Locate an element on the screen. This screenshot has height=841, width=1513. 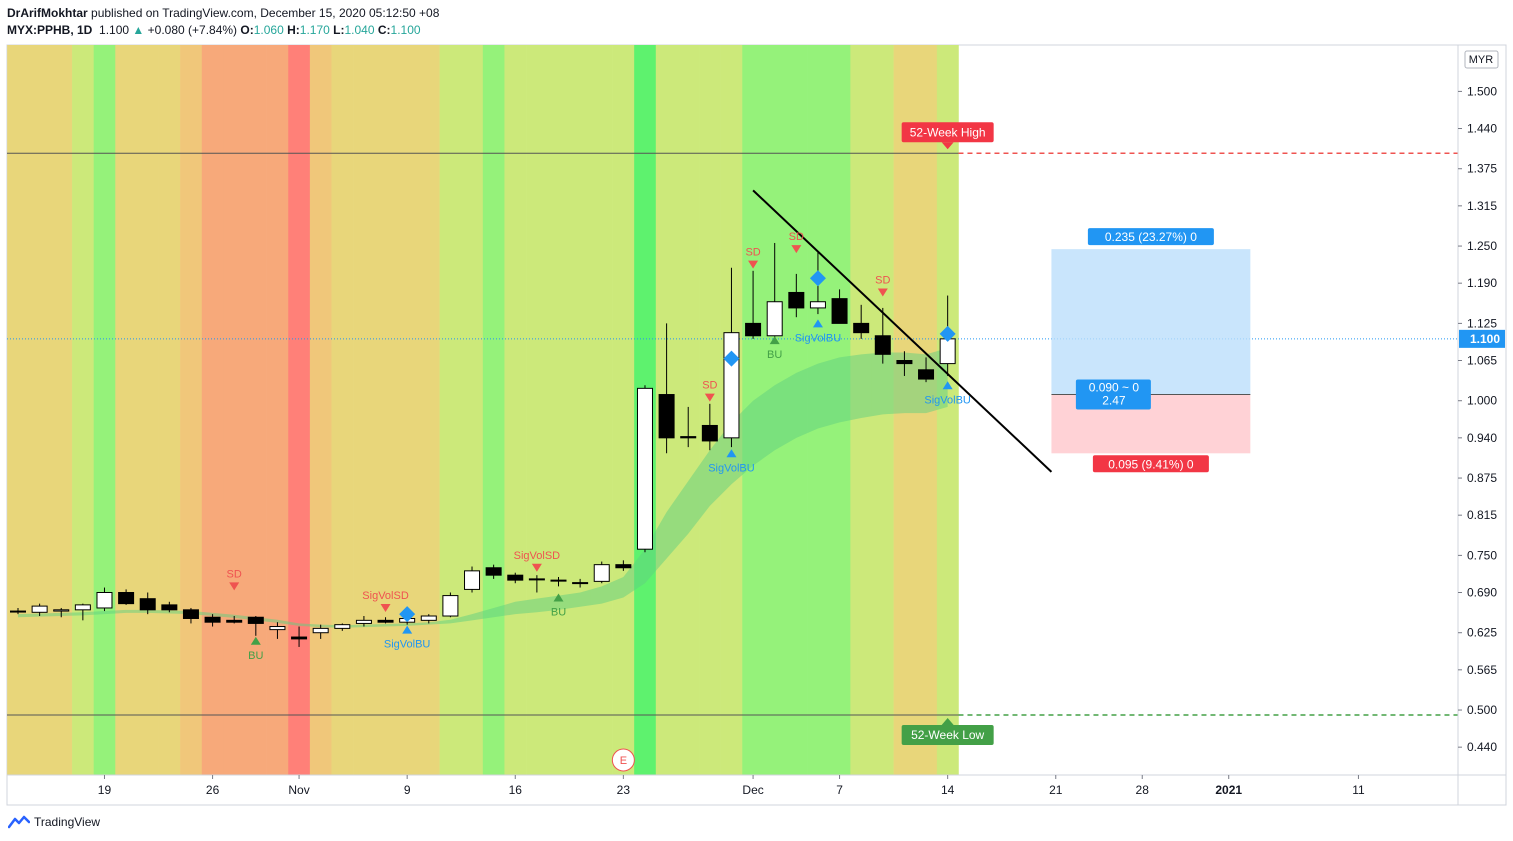
price-tick-label: 0.440 is located at coordinates (1482, 747).